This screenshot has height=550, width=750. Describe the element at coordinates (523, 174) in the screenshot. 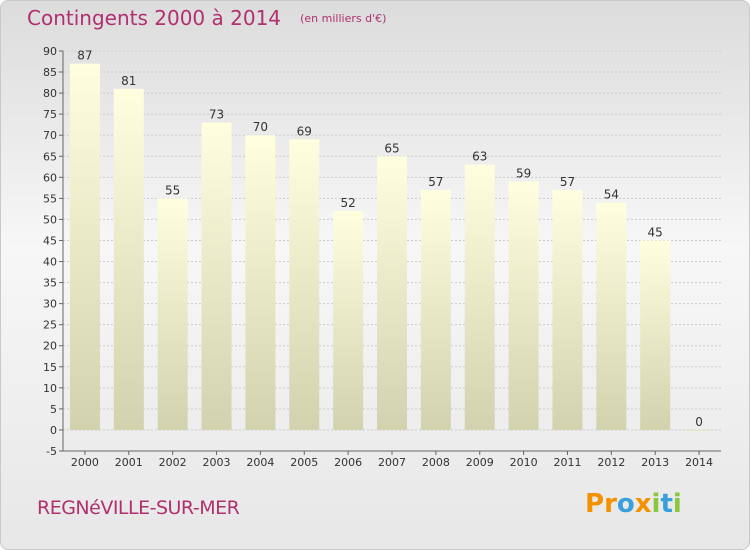

I see `data-label: 59` at that location.